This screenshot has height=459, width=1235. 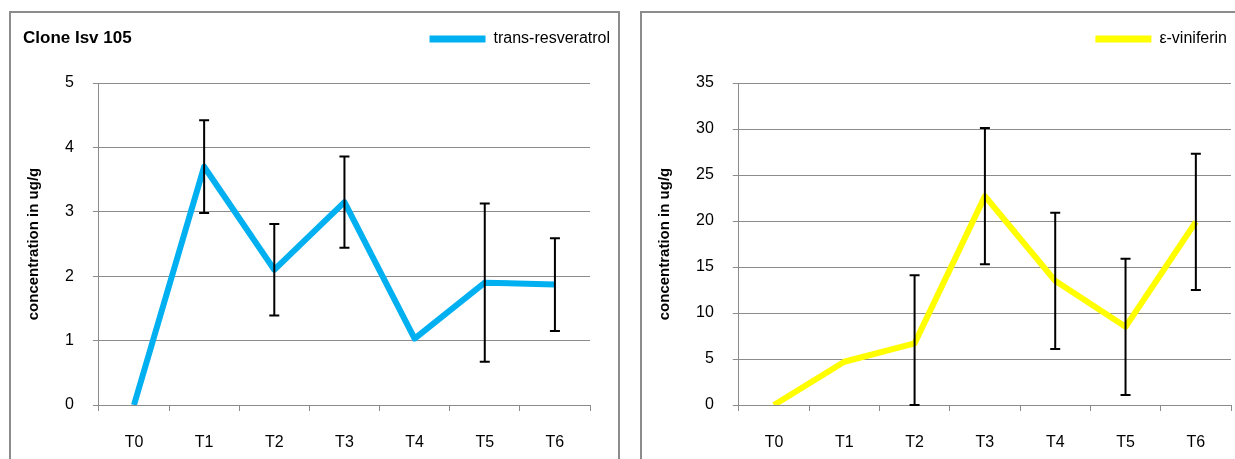 What do you see at coordinates (705, 220) in the screenshot?
I see `y-tick-label: 20` at bounding box center [705, 220].